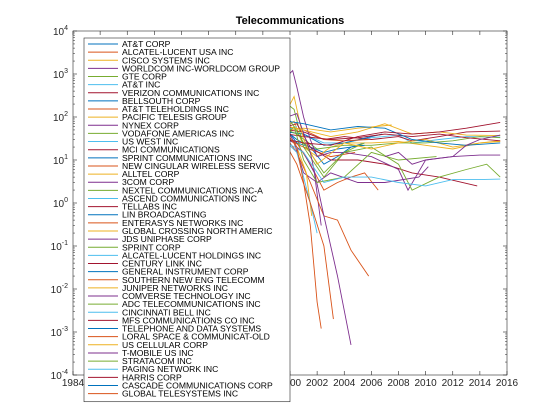  Describe the element at coordinates (186, 296) in the screenshot. I see `legend-label: COMVERSE TECHNOLOGY INC` at that location.